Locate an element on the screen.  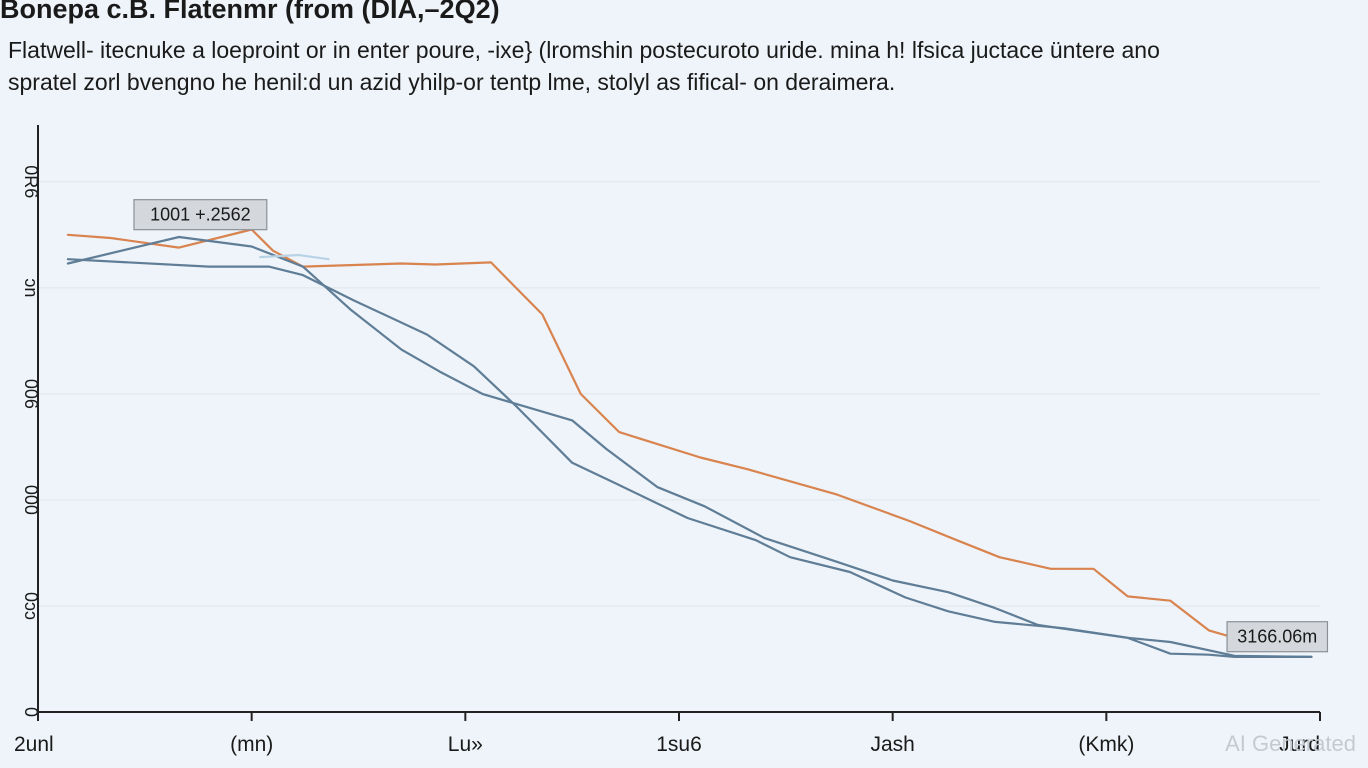
x-tick-label: 2unl is located at coordinates (34, 744).